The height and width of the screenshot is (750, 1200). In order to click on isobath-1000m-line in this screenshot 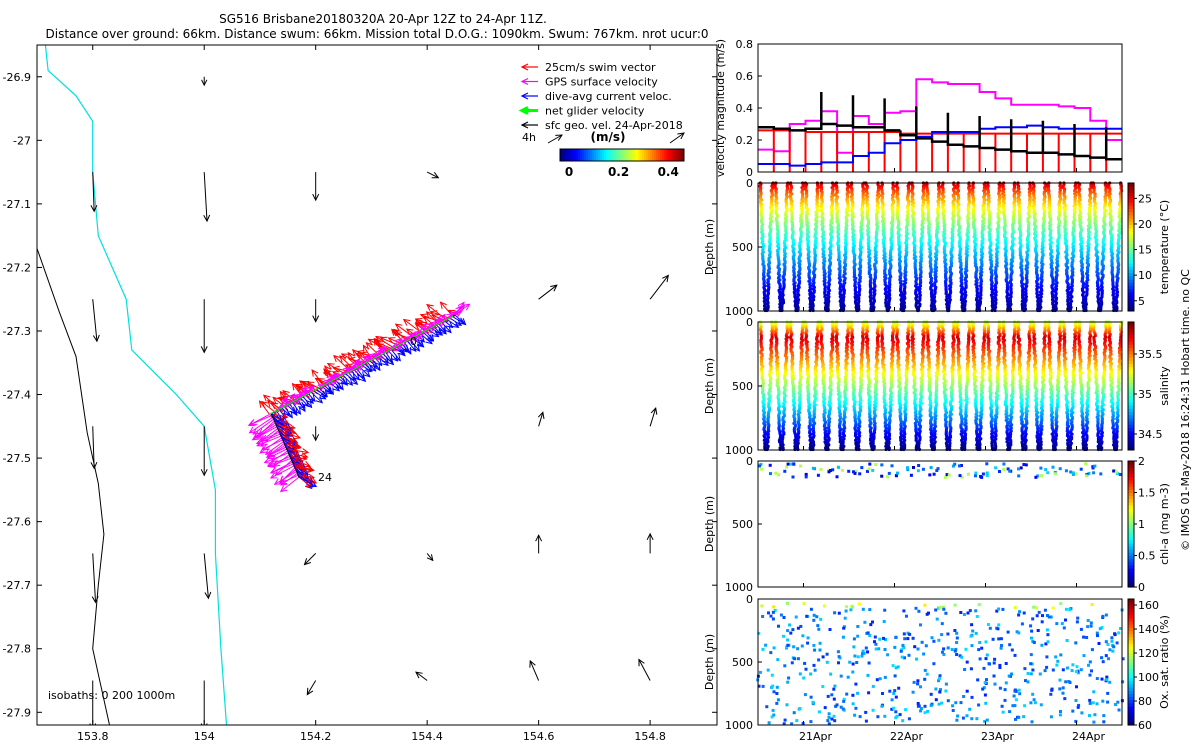, I will do `click(73, 486)`.